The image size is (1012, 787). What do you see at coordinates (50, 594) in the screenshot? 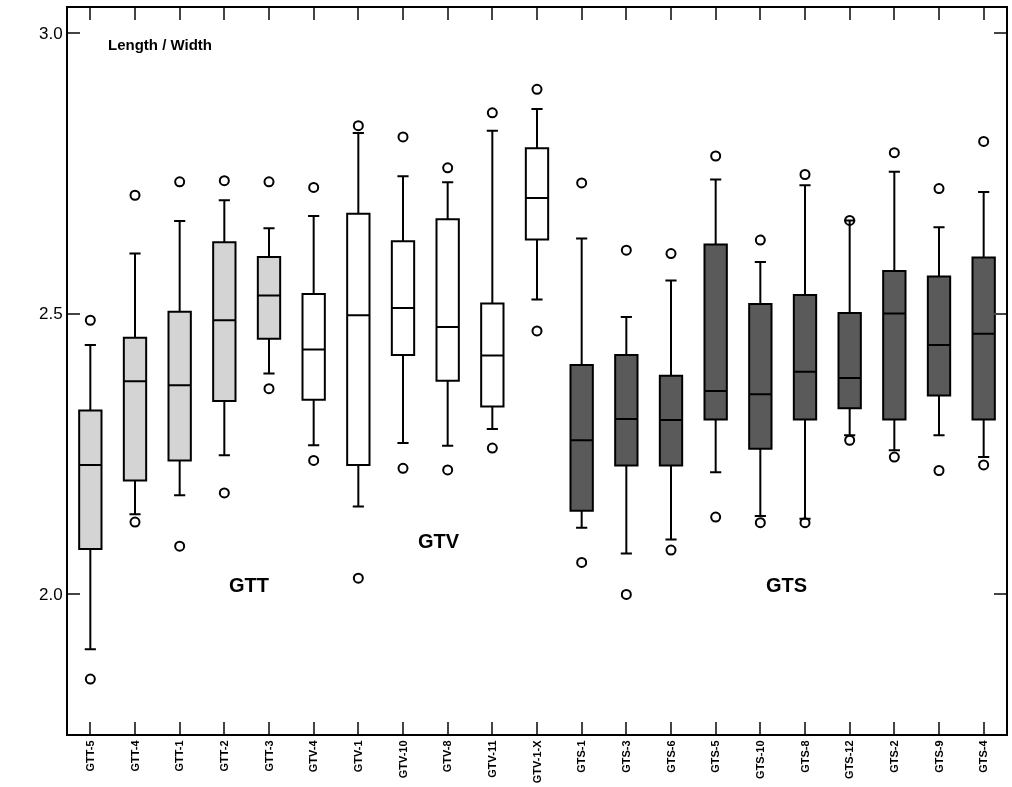
I see `y-tick-label: 2.0` at bounding box center [50, 594].